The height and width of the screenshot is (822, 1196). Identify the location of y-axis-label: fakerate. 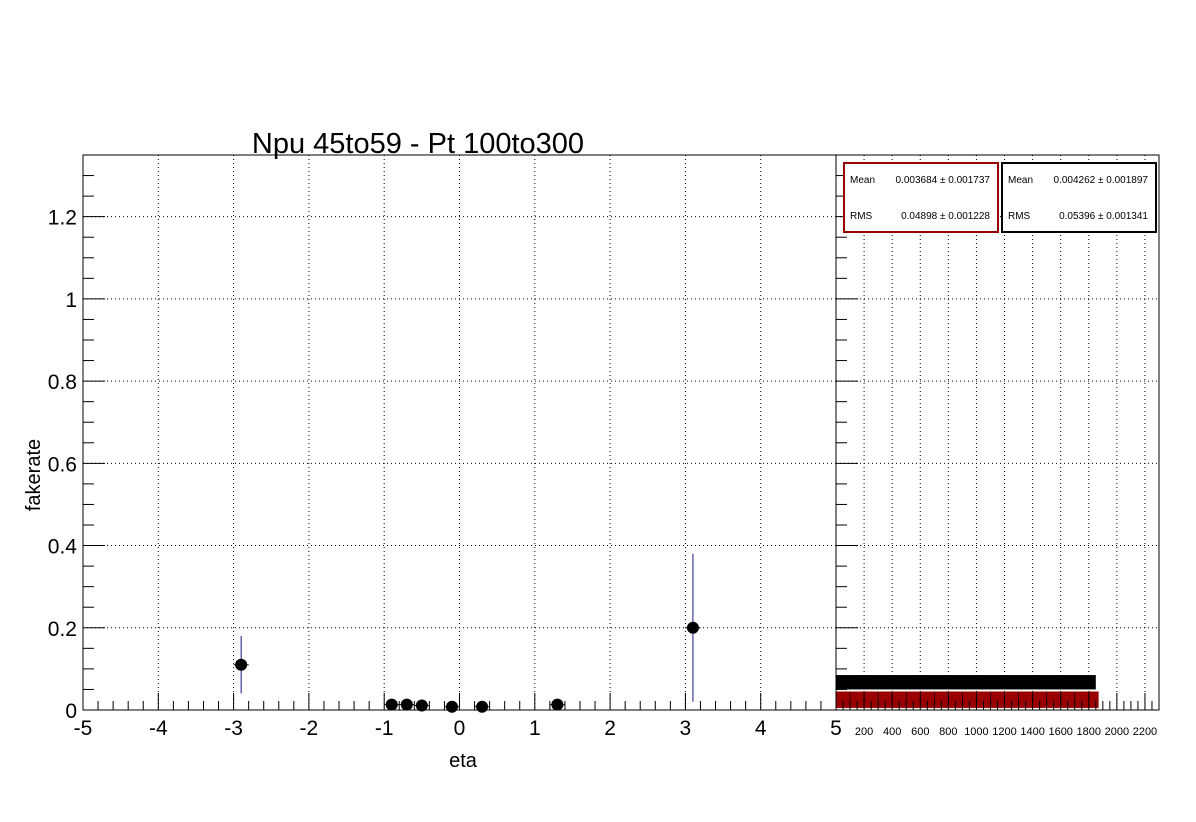
(34, 475).